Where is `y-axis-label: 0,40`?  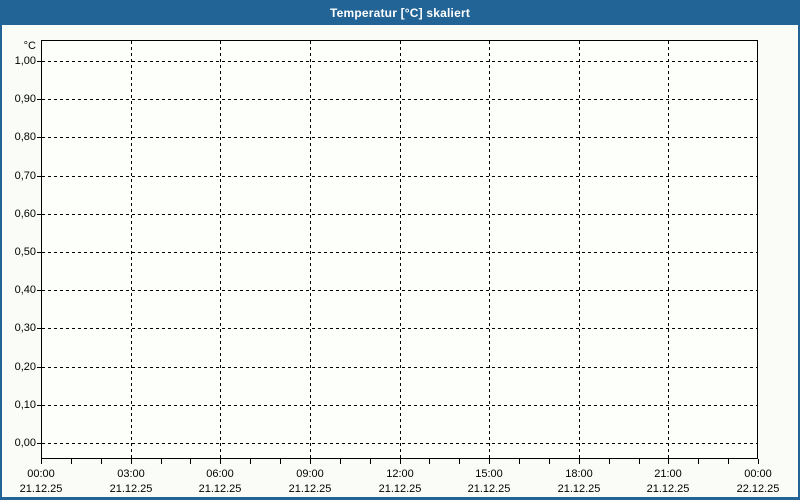 y-axis-label: 0,40 is located at coordinates (25, 290).